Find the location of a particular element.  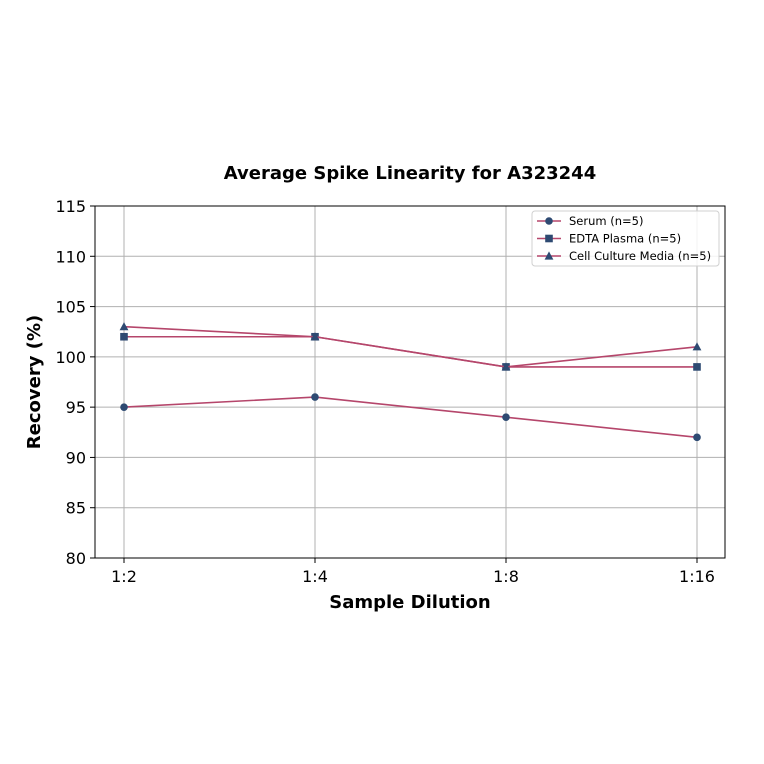

y-axis-label: Recovery (%) is located at coordinates (34, 382).